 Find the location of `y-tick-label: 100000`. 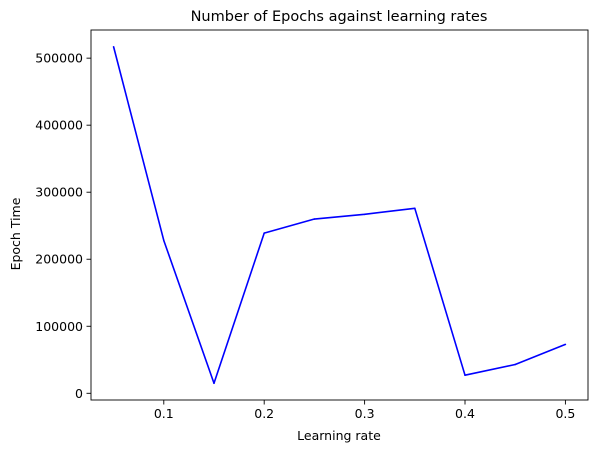

y-tick-label: 100000 is located at coordinates (59, 326).